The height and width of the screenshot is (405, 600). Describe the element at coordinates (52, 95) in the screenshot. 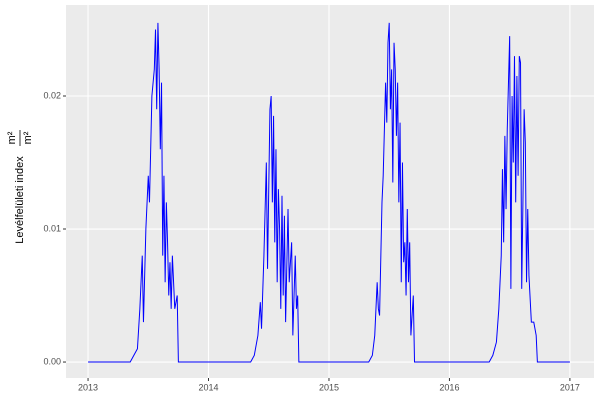

I see `y-tick-label: 0.02` at that location.